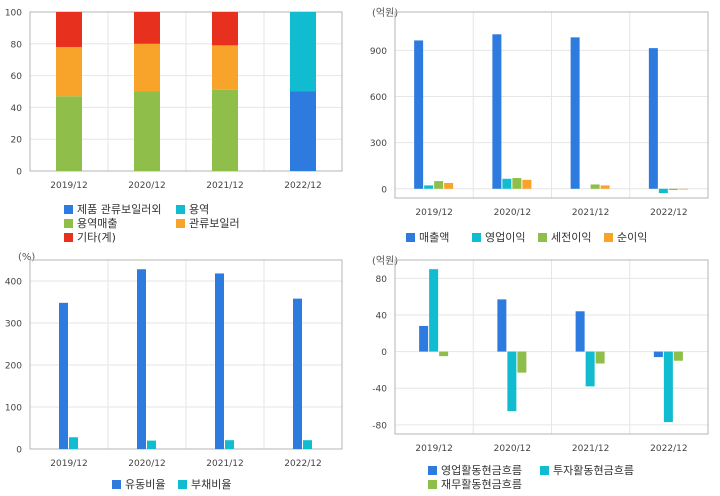 This screenshot has width=720, height=496. What do you see at coordinates (668, 213) in the screenshot?
I see `x-tick-label: 2022/12` at bounding box center [668, 213].